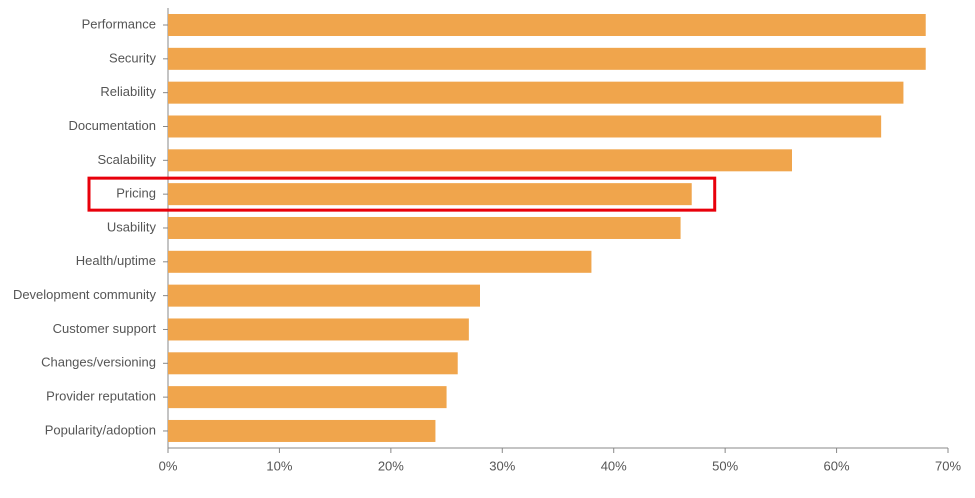  I want to click on x-tick-label: 20%, so click(391, 465).